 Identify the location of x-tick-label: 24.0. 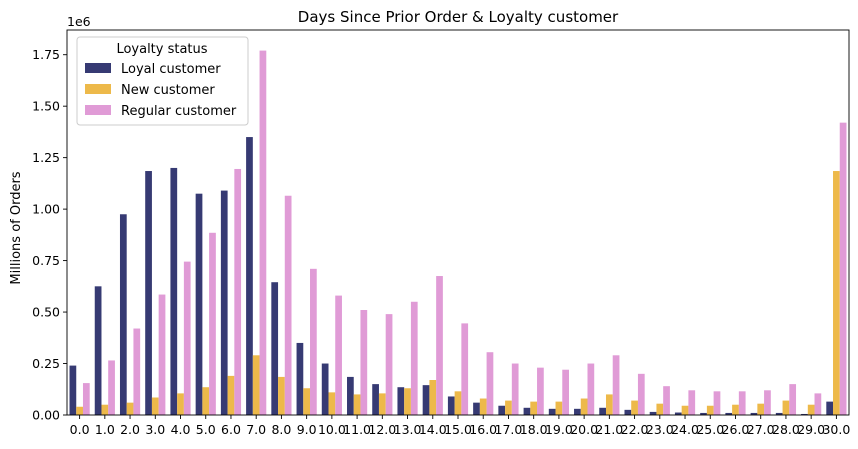
(685, 429).